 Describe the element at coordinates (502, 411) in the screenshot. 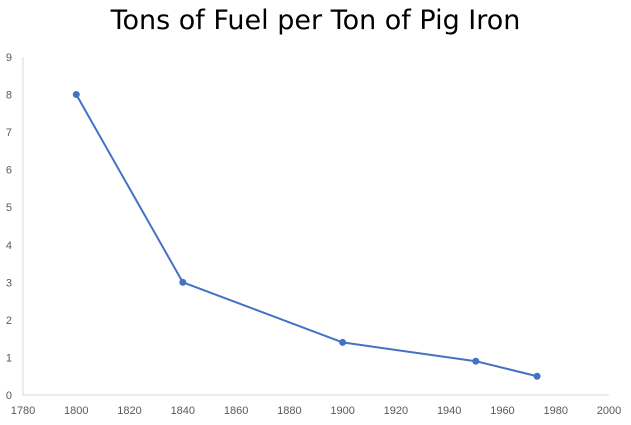

I see `x-tick-label: 1960` at that location.